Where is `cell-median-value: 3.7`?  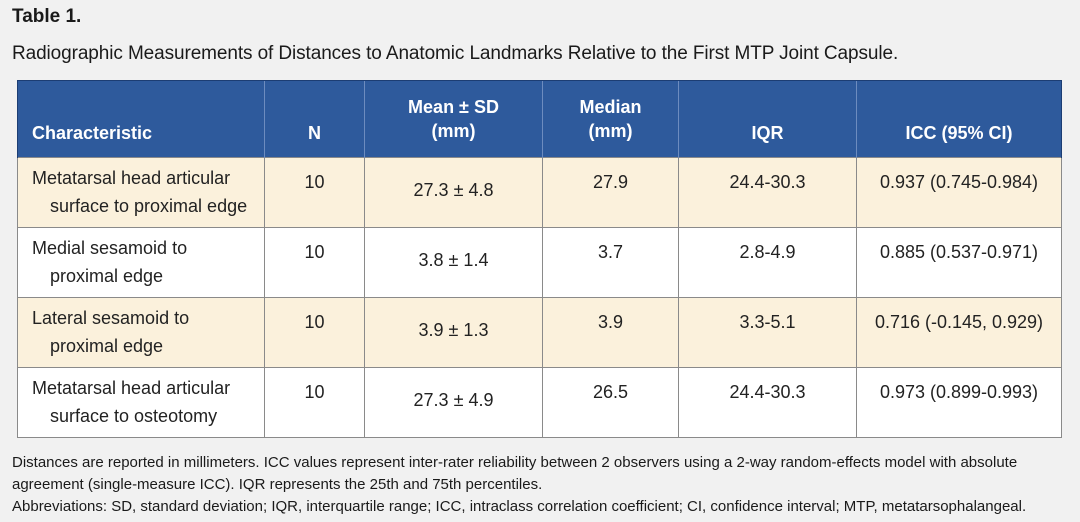
cell-median-value: 3.7 is located at coordinates (610, 252).